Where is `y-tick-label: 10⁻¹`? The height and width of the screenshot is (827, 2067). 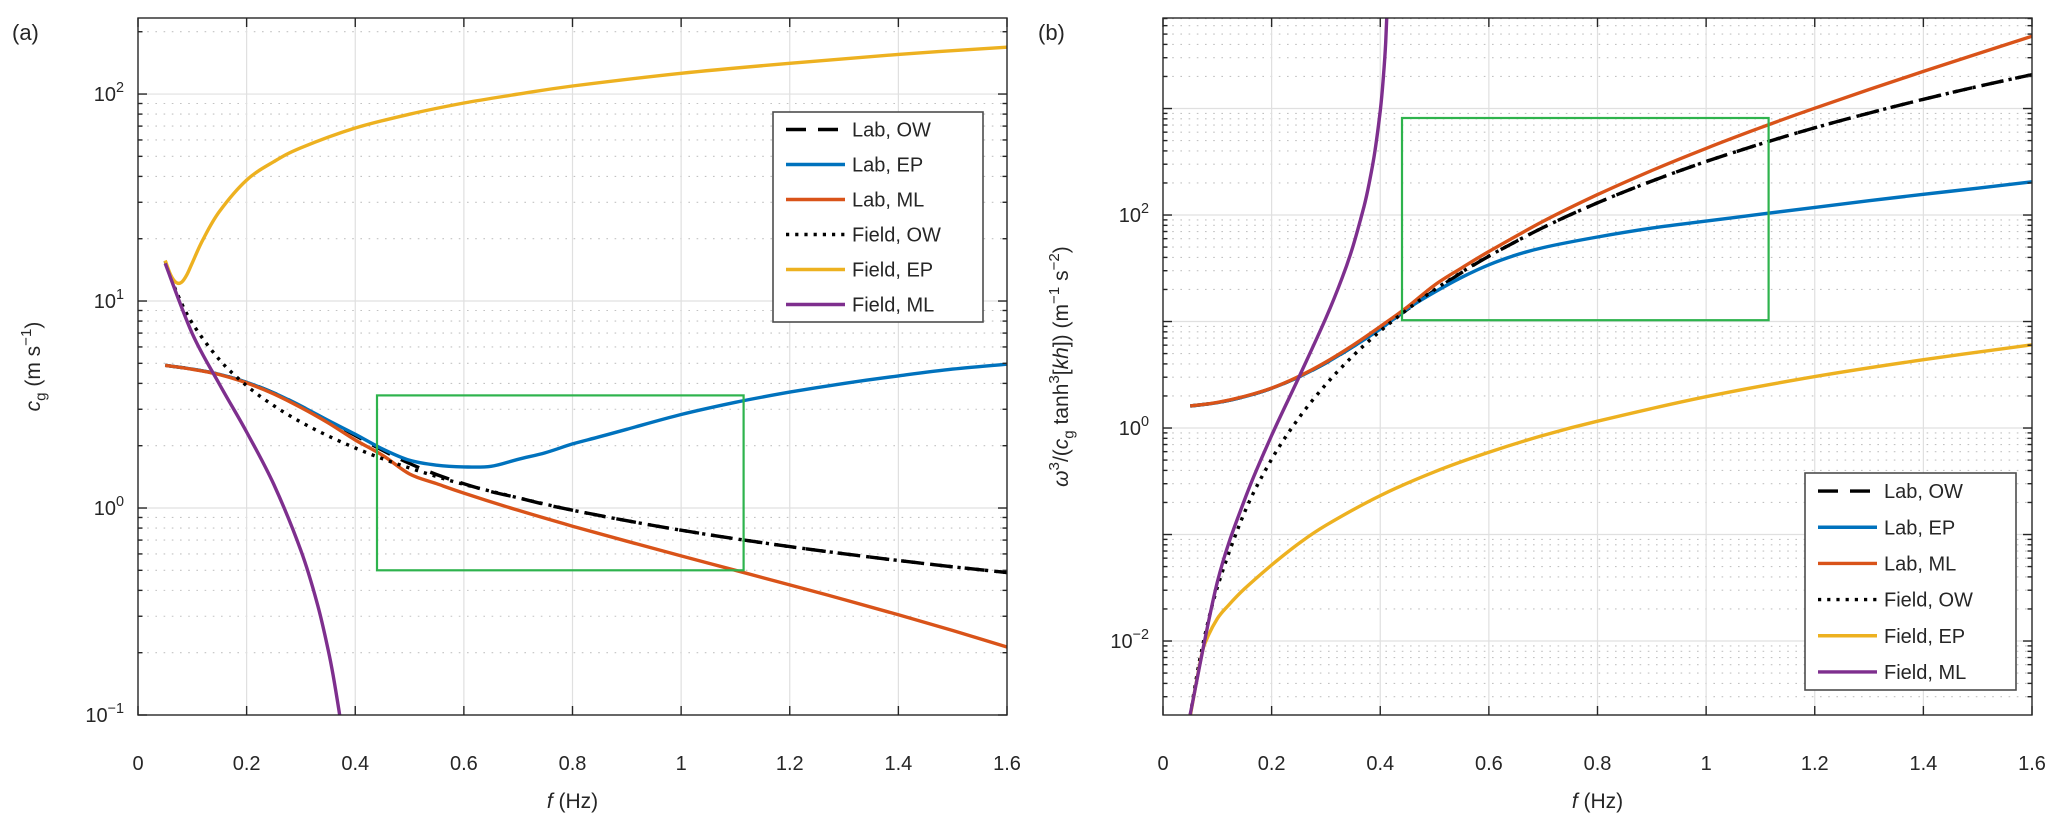
y-tick-label: 10⁻¹ is located at coordinates (104, 714).